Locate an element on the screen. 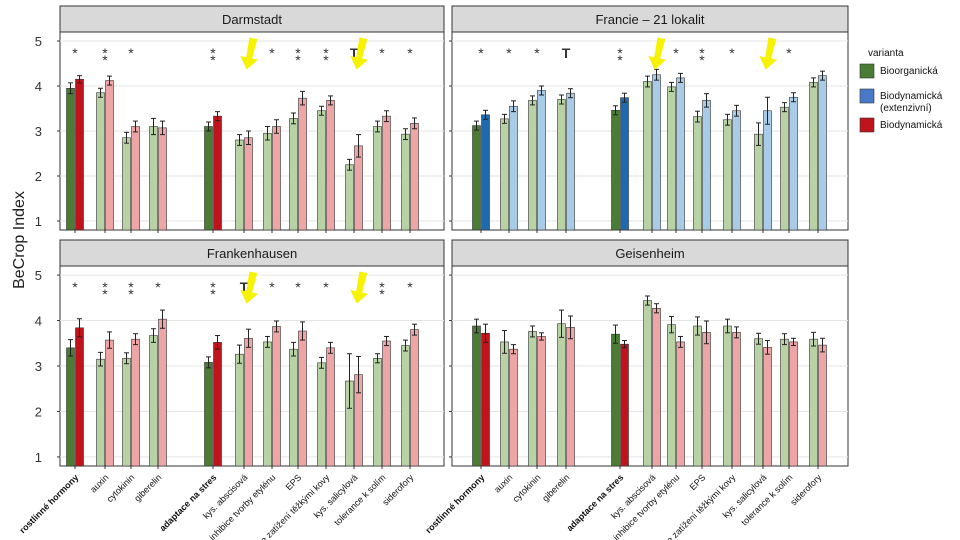 This screenshot has height=540, width=960. x-tick-label: tolerance k solím is located at coordinates (359, 499).